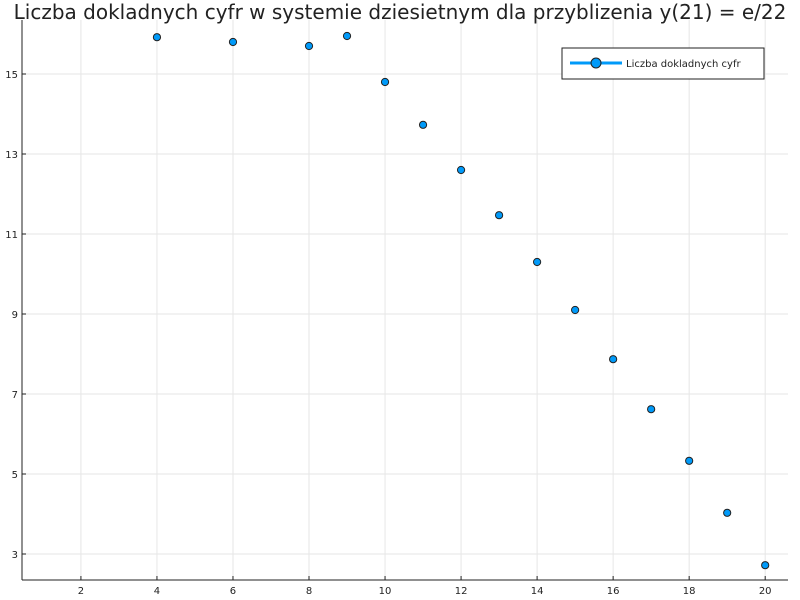  What do you see at coordinates (233, 591) in the screenshot?
I see `x-tick-label: 6` at bounding box center [233, 591].